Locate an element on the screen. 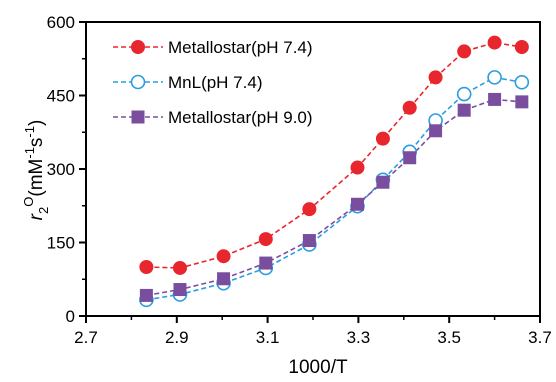  y-axis-superscript: O is located at coordinates (28, 202).